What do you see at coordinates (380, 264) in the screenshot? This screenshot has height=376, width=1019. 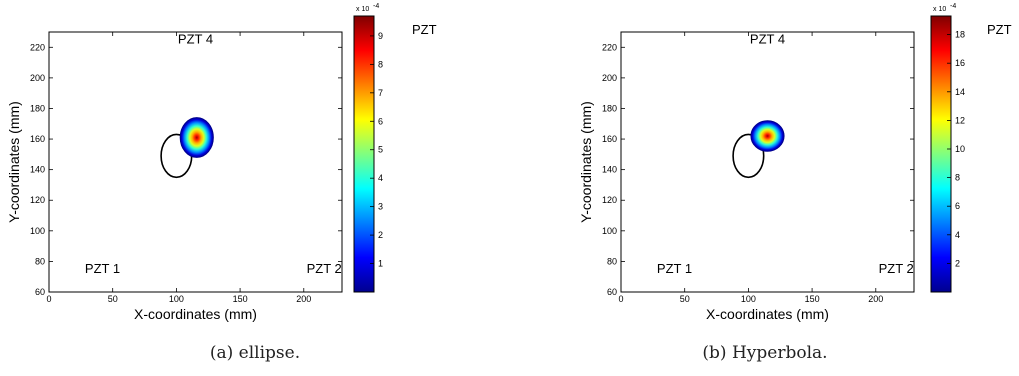 I see `colorbar-tick-label: 1` at bounding box center [380, 264].